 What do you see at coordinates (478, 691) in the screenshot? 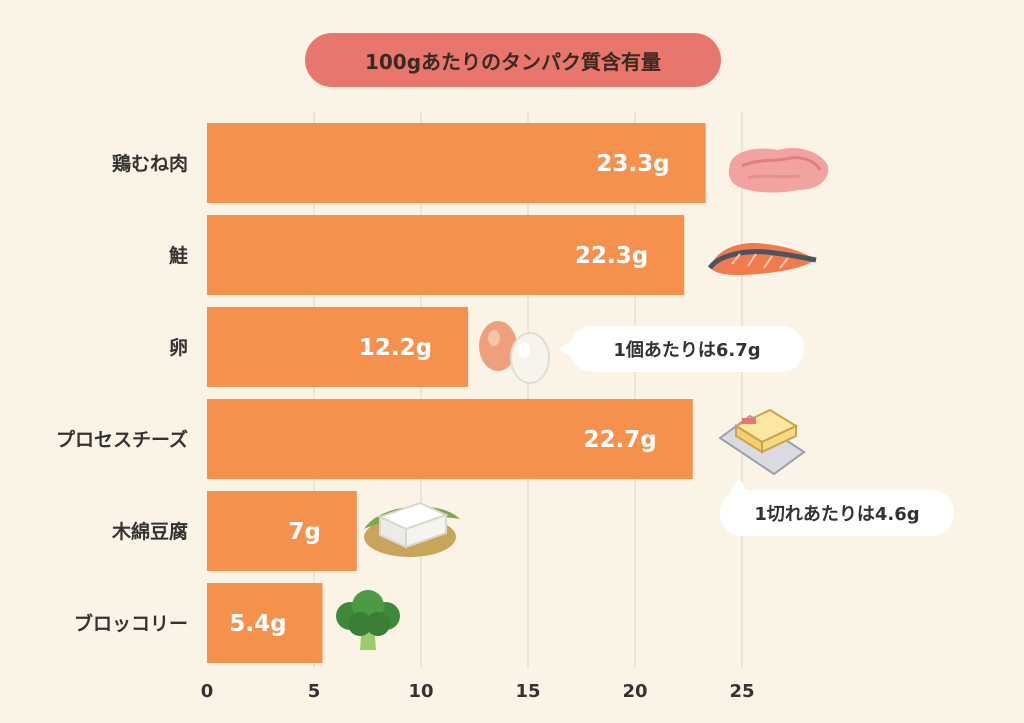
I see `x-axis: 0 5 10 15 20 25` at bounding box center [478, 691].